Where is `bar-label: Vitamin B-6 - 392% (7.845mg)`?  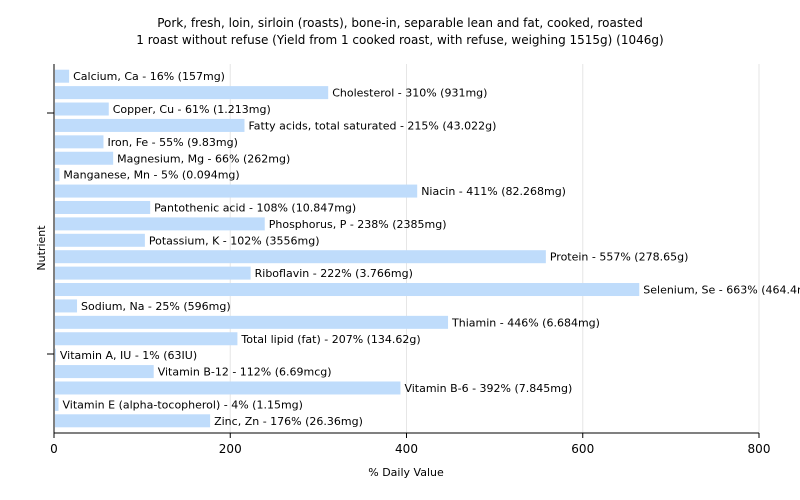
bar-label: Vitamin B-6 - 392% (7.845mg) is located at coordinates (488, 388).